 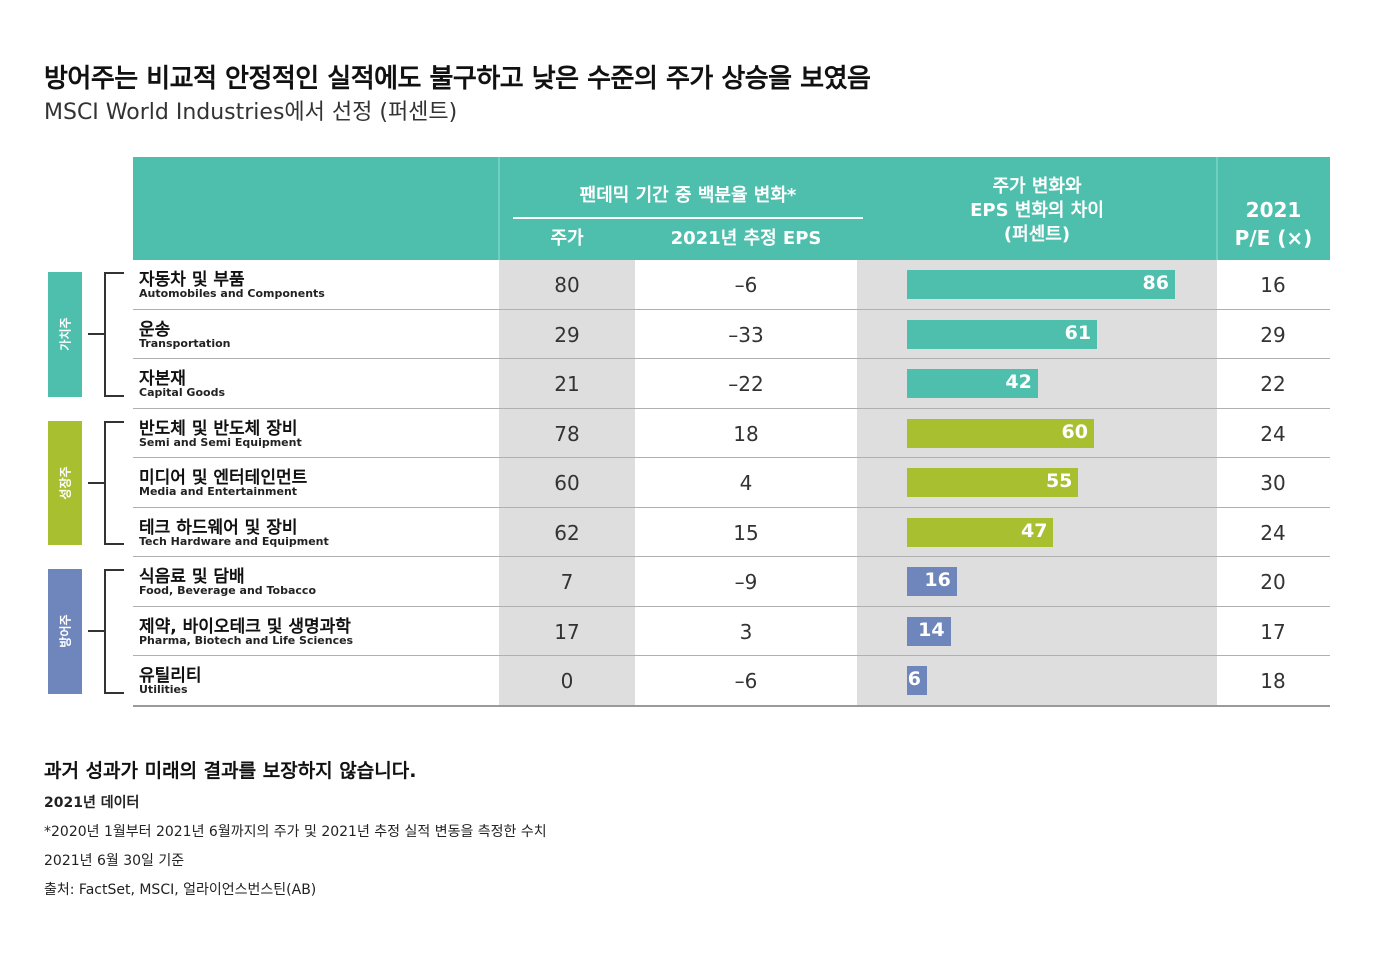 I want to click on header-pandemic: 팬데믹 기간 중 백분율 변화*, so click(x=688, y=195).